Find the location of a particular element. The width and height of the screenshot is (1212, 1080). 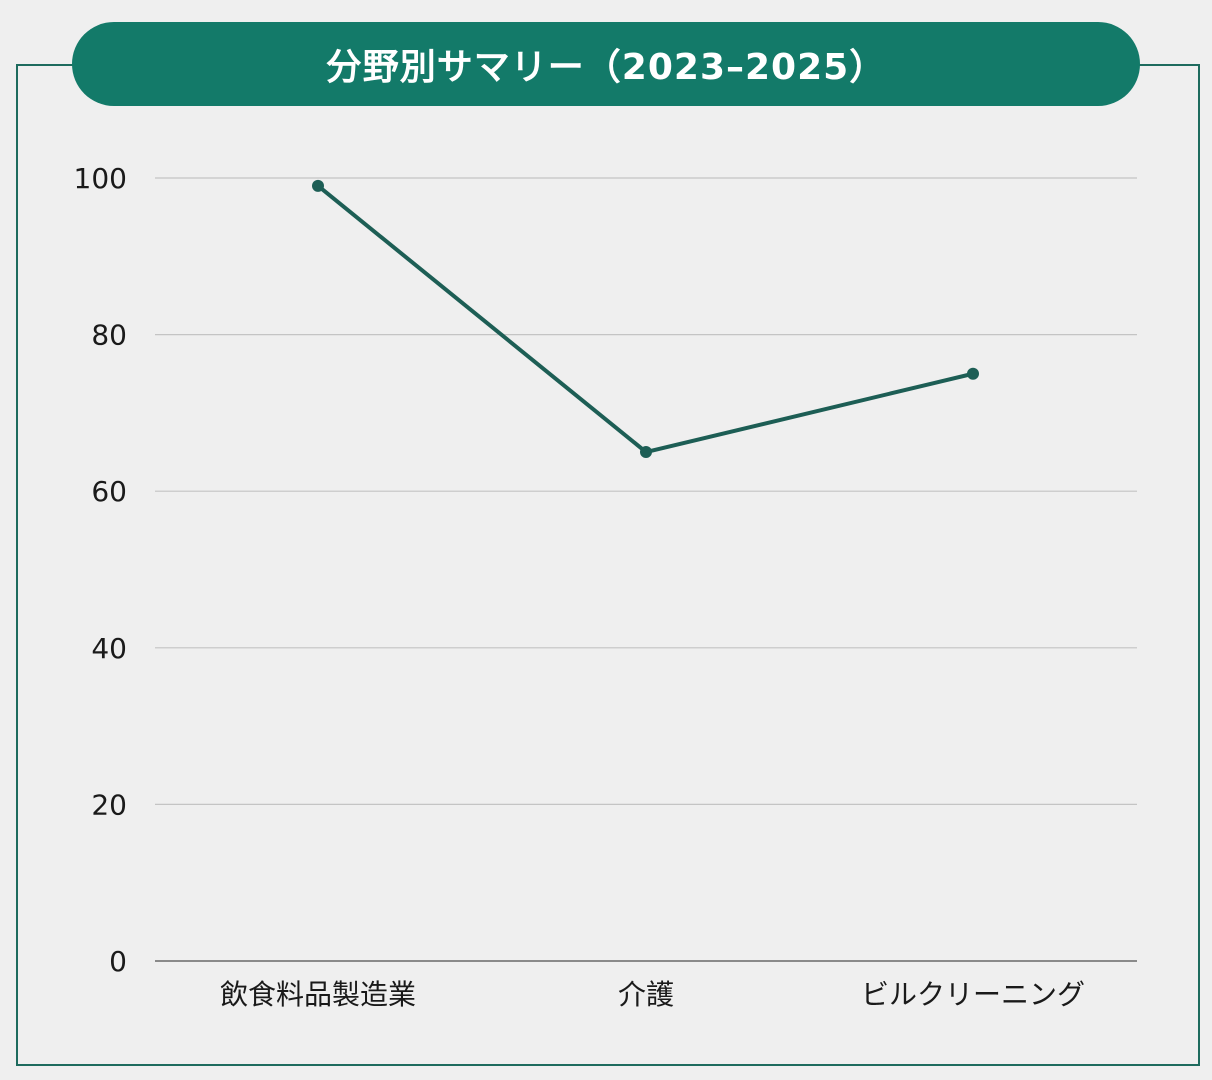

x-tick-label: 介護 is located at coordinates (646, 994).